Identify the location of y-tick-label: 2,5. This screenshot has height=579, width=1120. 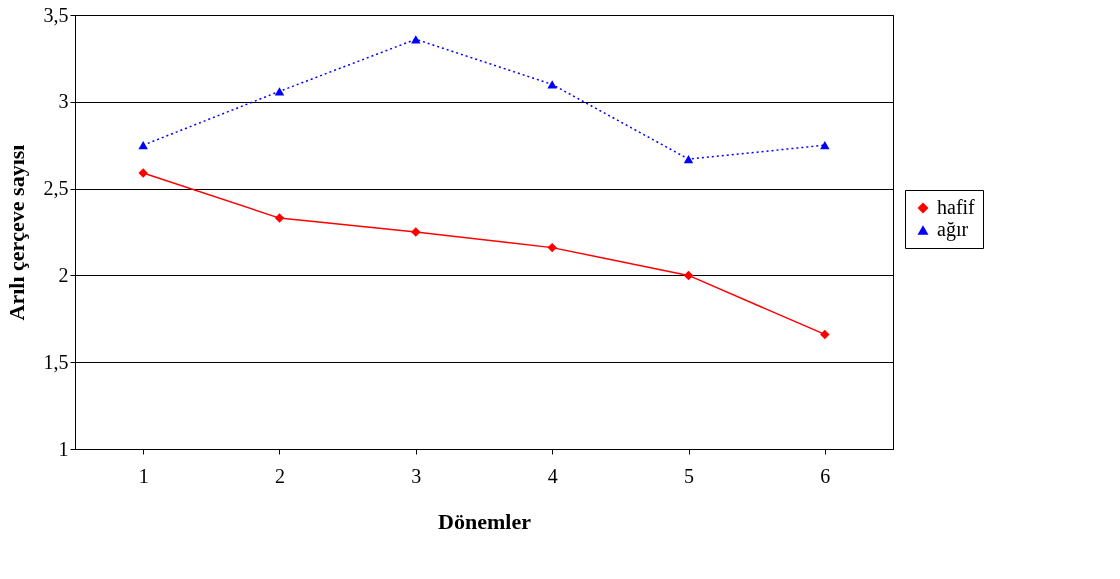
(56, 188).